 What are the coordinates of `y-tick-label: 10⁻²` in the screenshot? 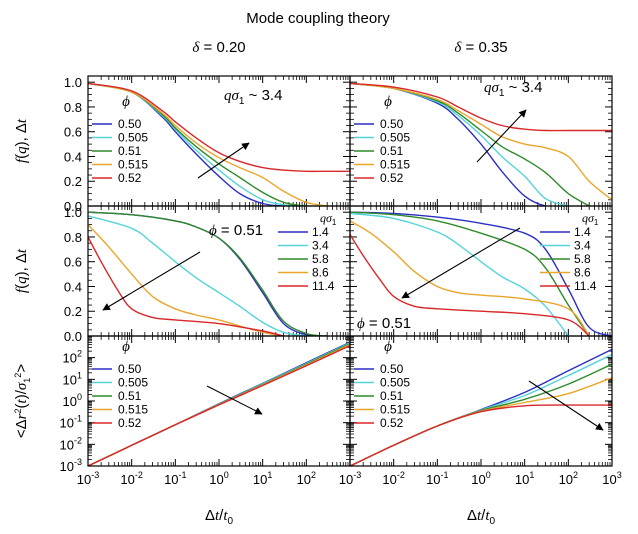 It's located at (71, 443).